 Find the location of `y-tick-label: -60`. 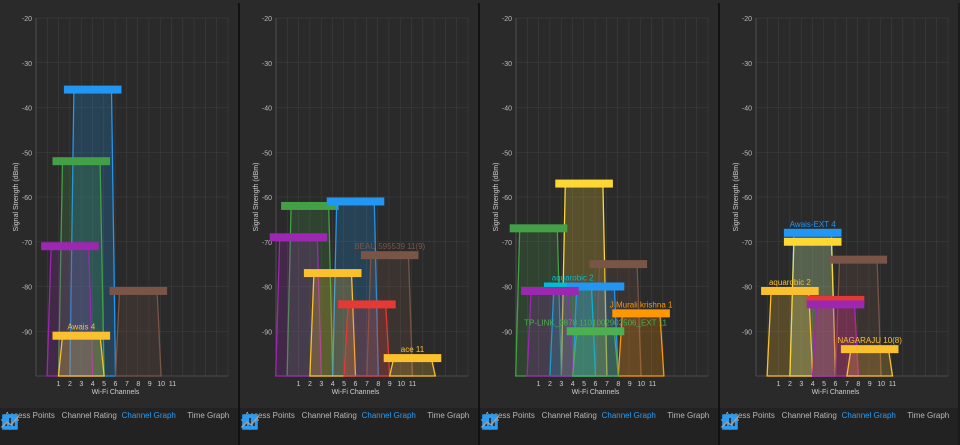

y-tick-label: -60 is located at coordinates (267, 198).